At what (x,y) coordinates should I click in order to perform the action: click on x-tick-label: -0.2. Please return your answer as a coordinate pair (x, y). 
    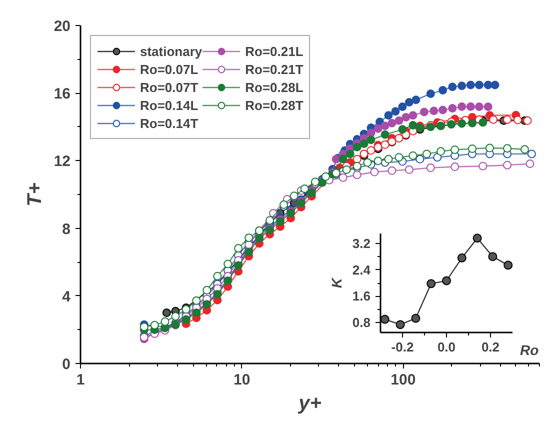
    Looking at the image, I should click on (402, 347).